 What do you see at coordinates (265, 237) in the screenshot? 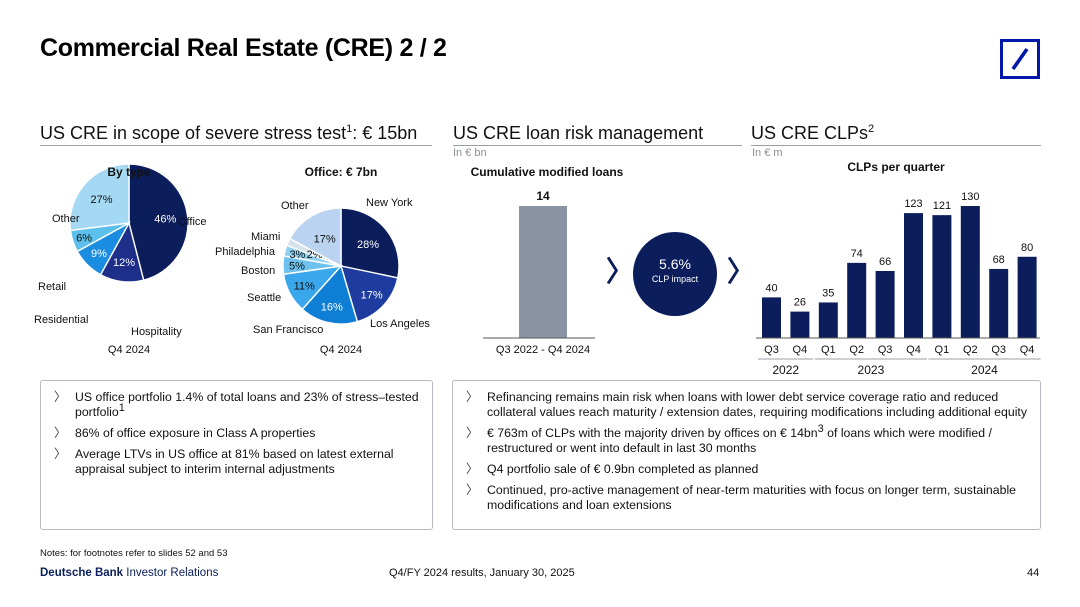
I see `pie-category-label: Miami` at bounding box center [265, 237].